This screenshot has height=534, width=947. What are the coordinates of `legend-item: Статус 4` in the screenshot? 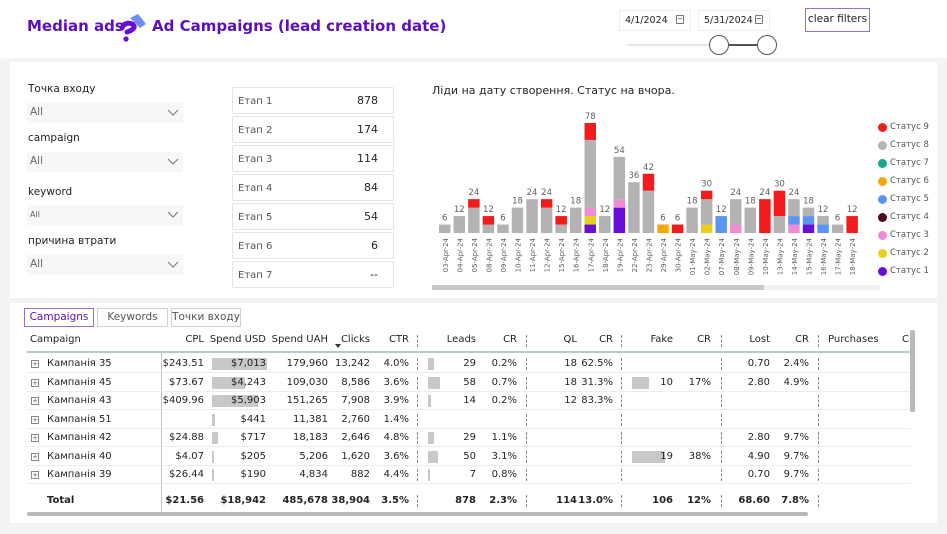 It's located at (903, 217).